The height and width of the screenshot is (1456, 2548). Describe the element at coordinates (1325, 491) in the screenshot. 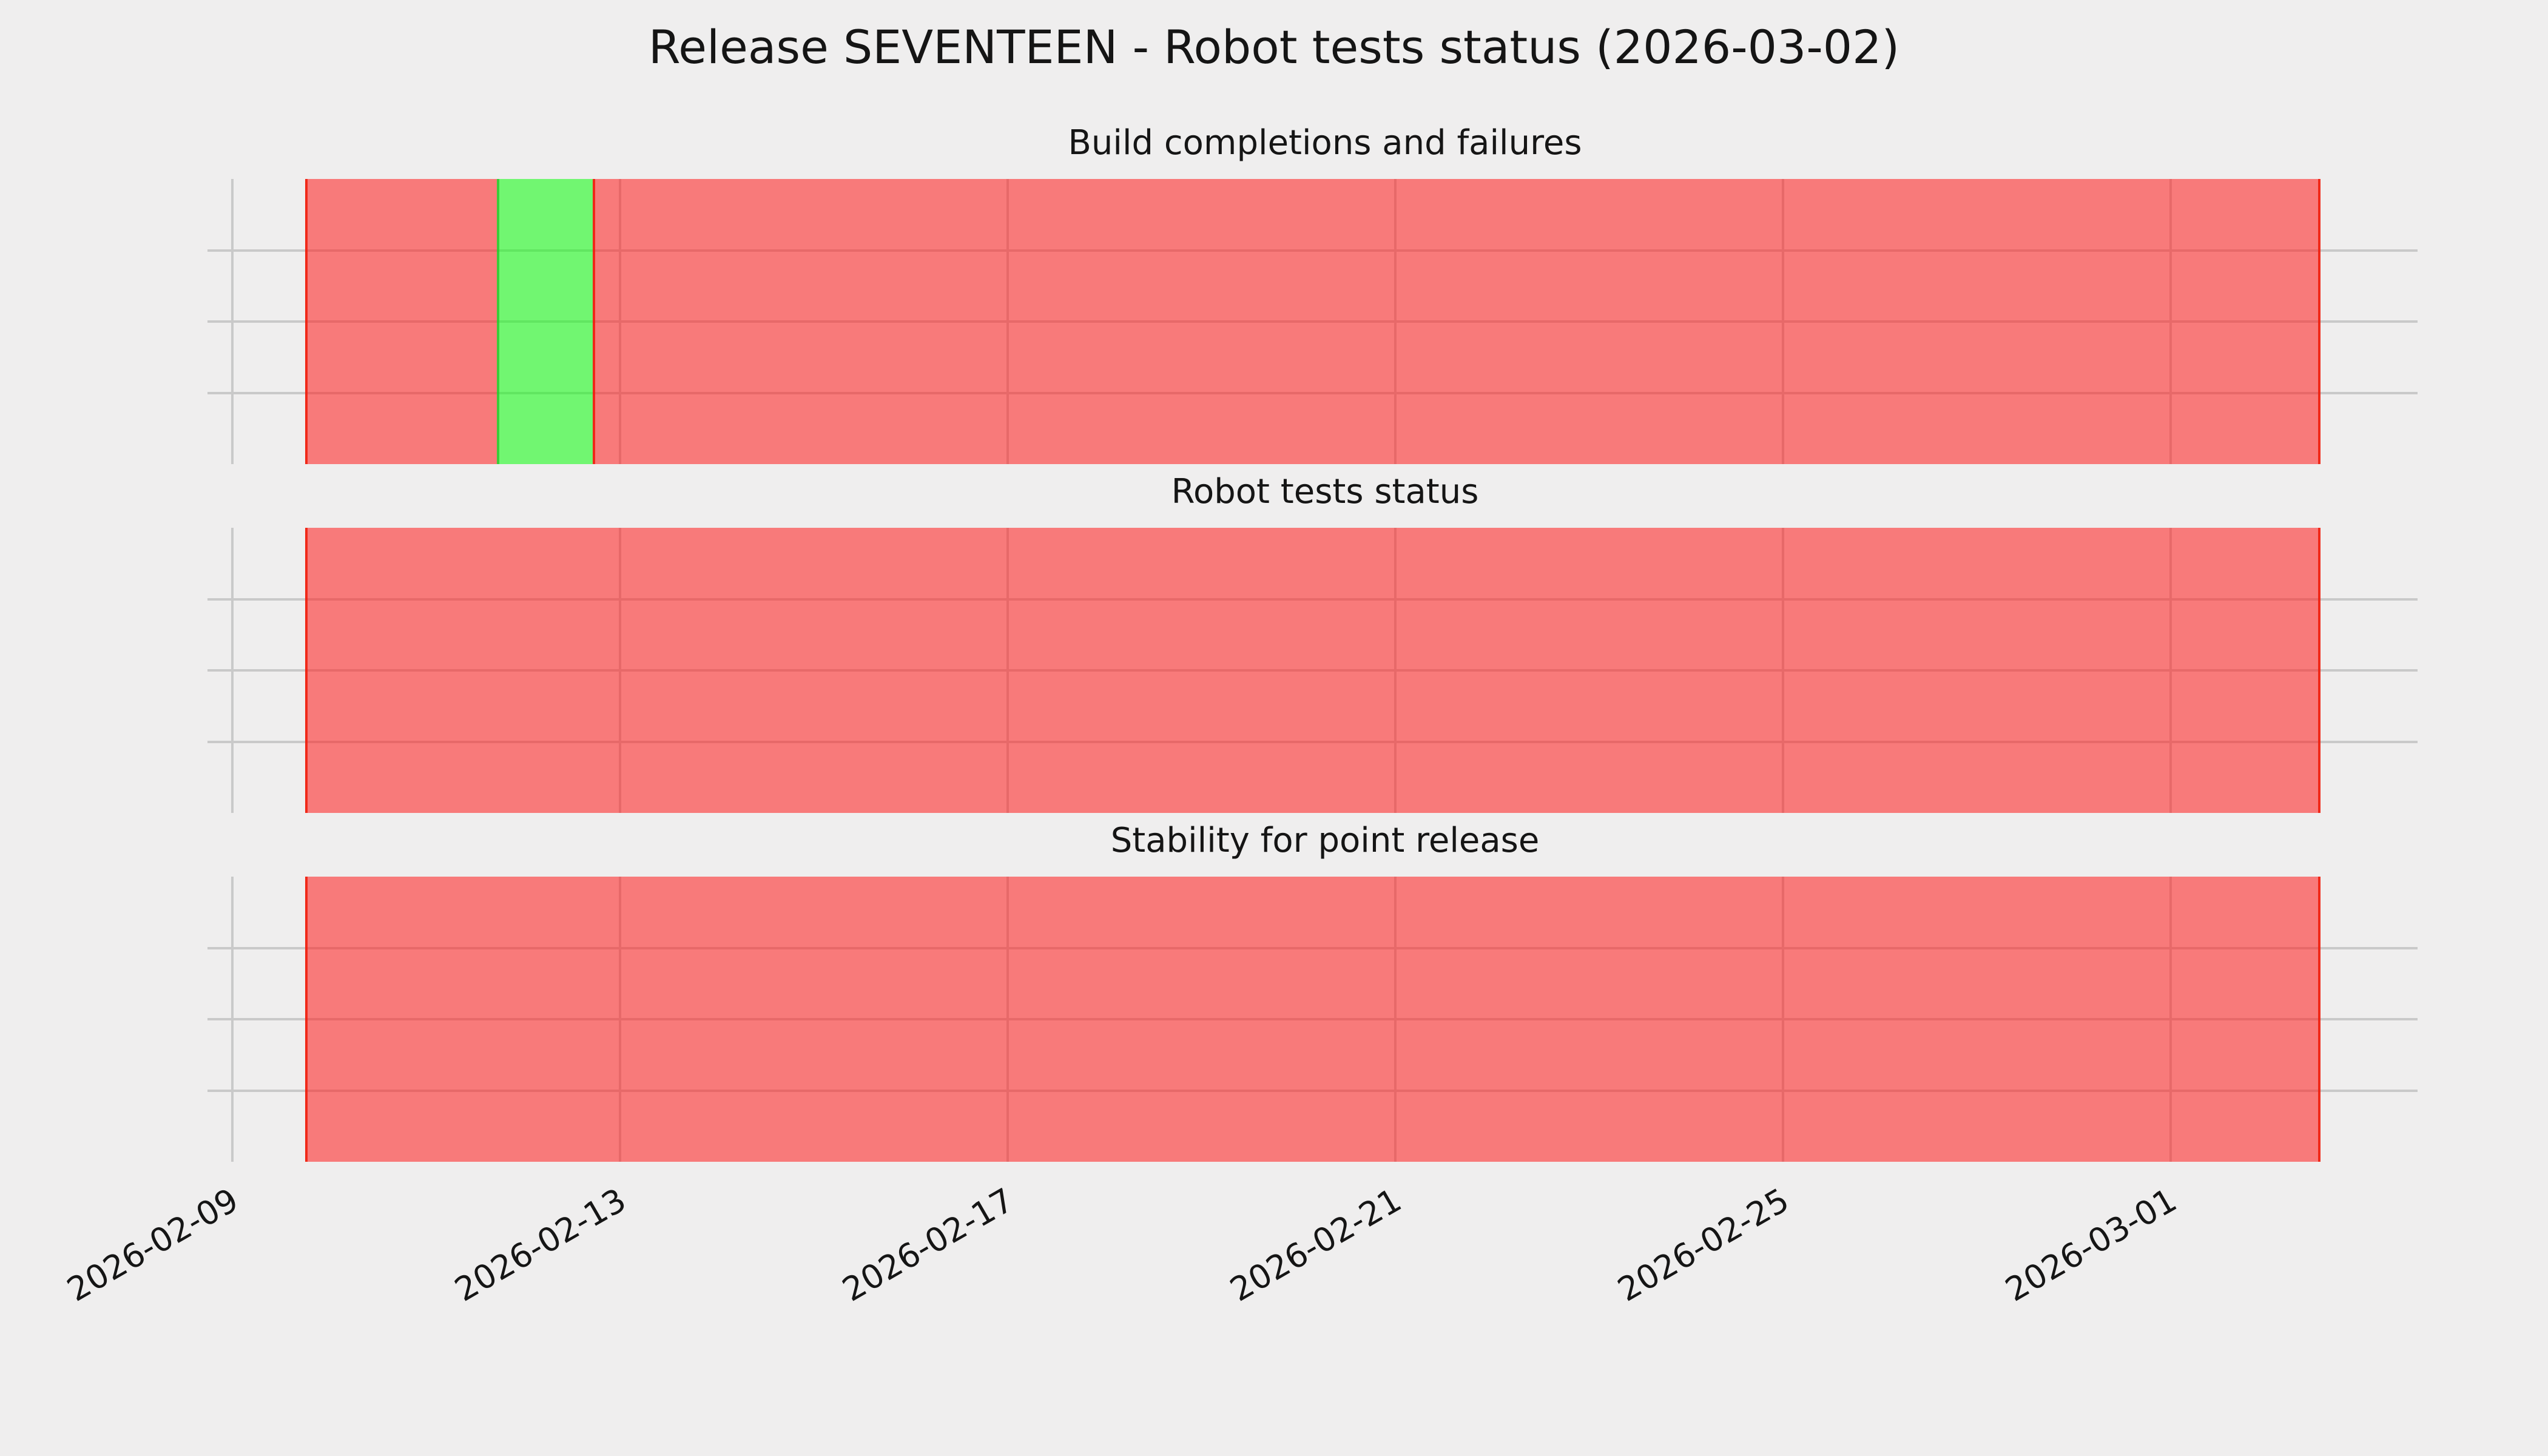

I see `panel-title-robot-tests: Robot tests status` at that location.